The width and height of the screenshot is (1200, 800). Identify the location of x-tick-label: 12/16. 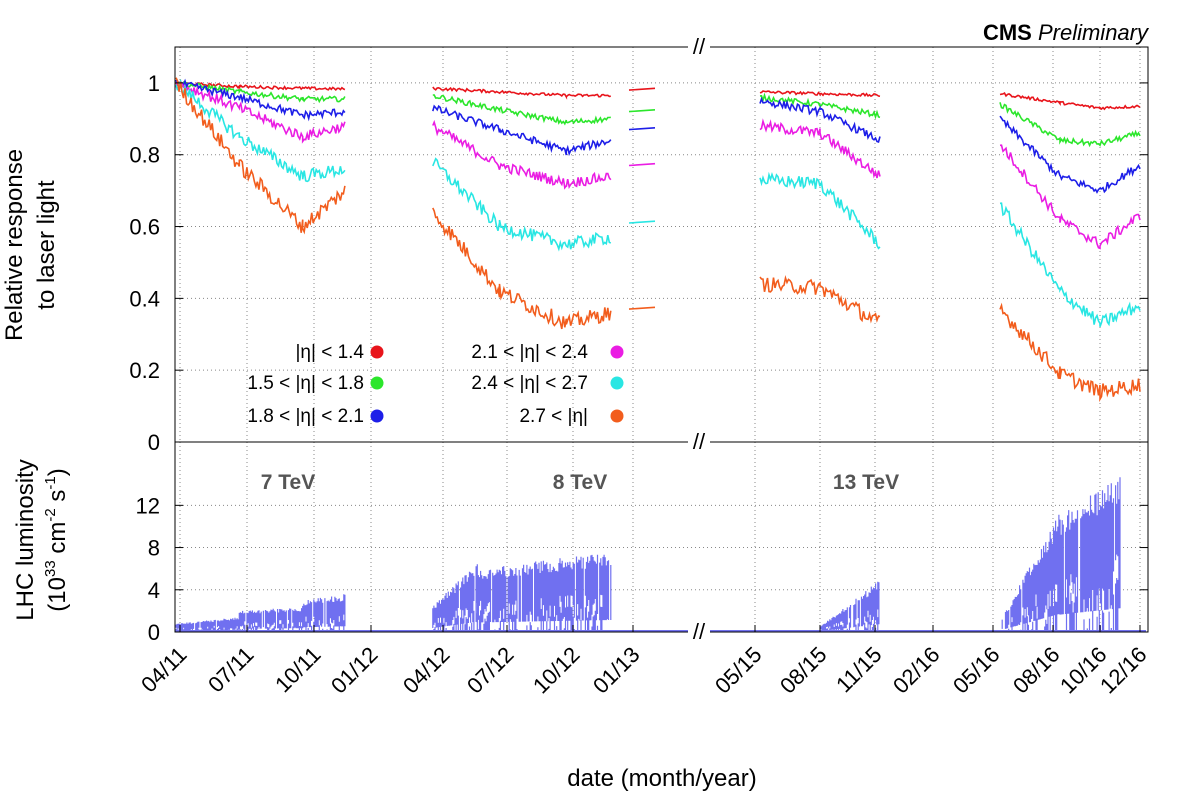
(1123, 670).